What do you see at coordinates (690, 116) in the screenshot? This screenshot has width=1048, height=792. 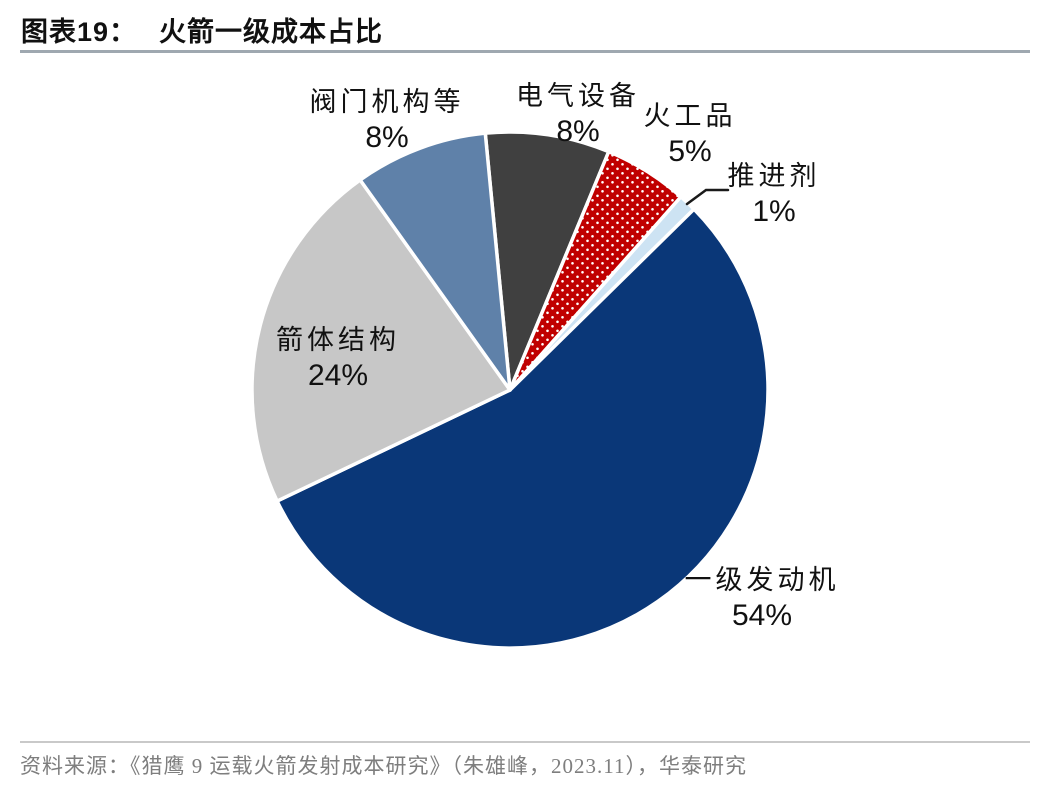 I see `slice-name: 火工品` at bounding box center [690, 116].